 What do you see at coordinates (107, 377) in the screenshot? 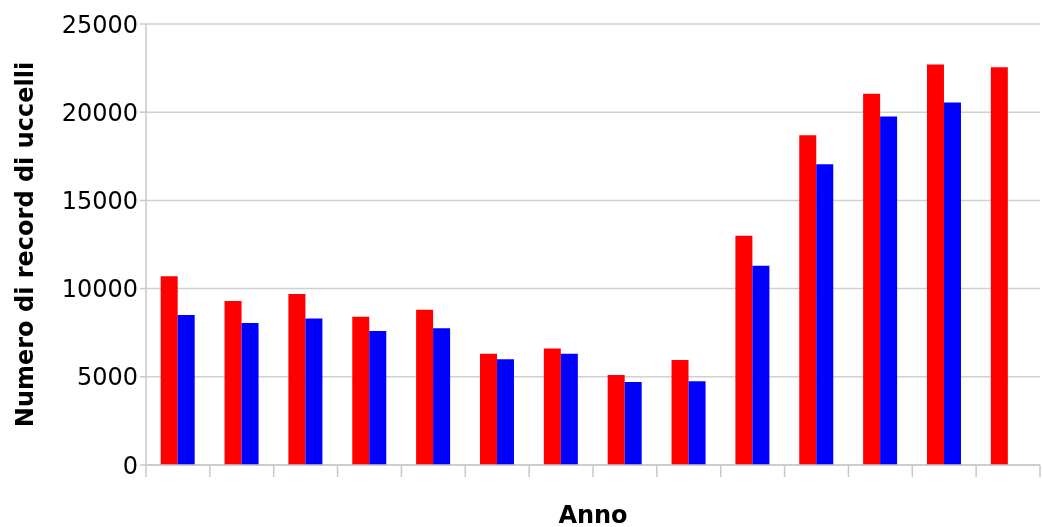
I see `y-tick-label: 5000` at bounding box center [107, 377].